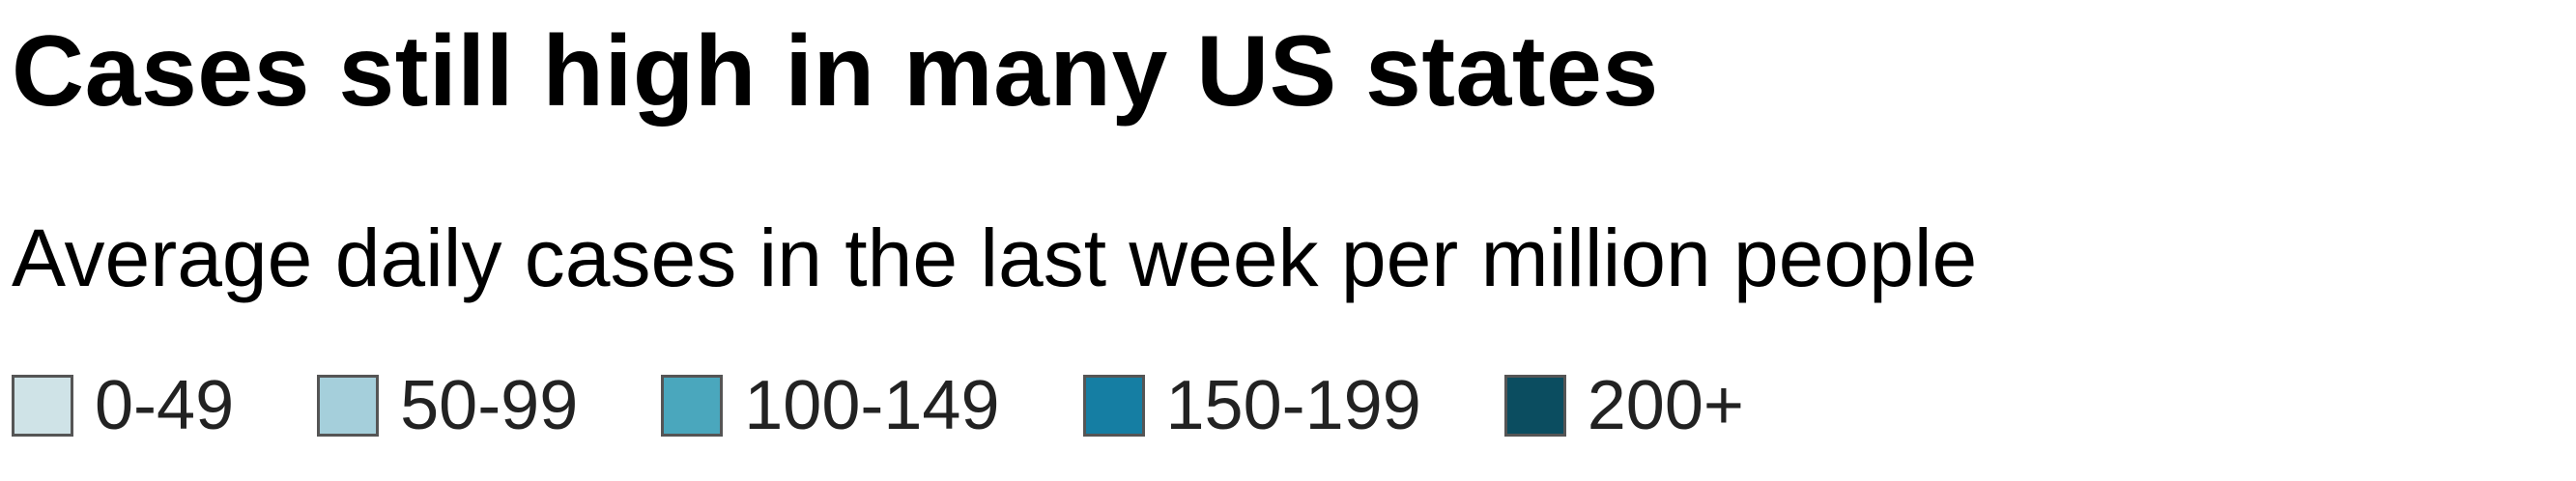 This screenshot has width=2576, height=481. What do you see at coordinates (836, 71) in the screenshot?
I see `chart-title: Cases still high in many US states` at bounding box center [836, 71].